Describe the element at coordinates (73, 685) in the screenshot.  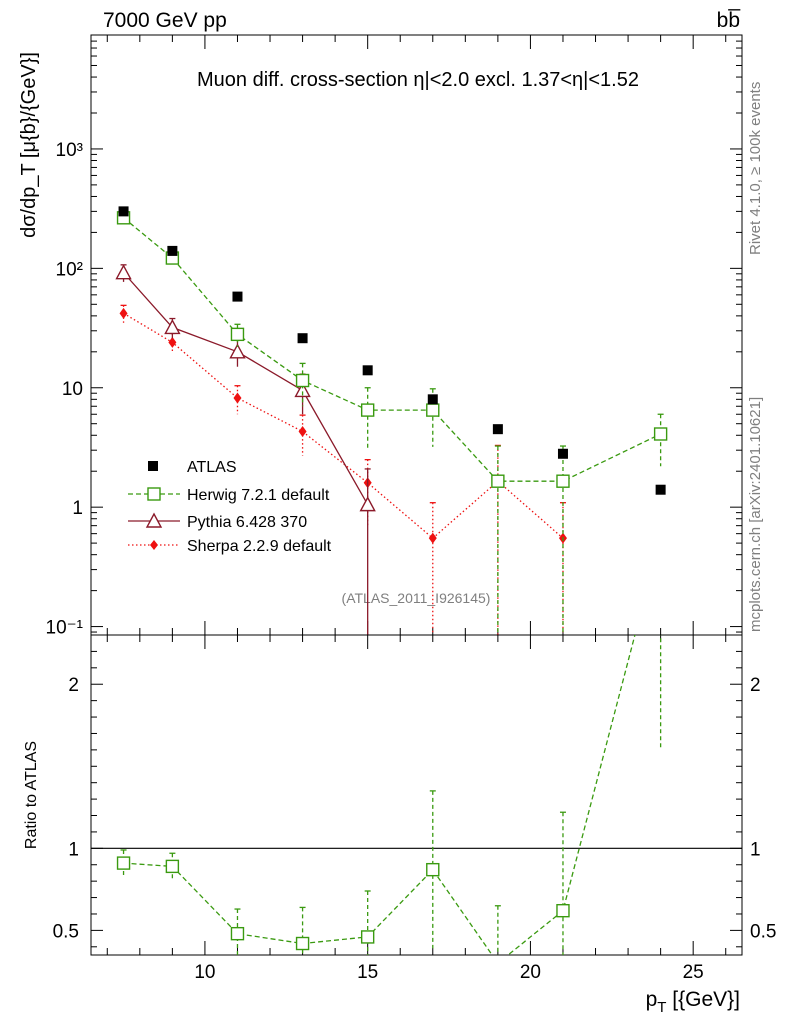
I see `ratio-y-tick-label: 2` at that location.